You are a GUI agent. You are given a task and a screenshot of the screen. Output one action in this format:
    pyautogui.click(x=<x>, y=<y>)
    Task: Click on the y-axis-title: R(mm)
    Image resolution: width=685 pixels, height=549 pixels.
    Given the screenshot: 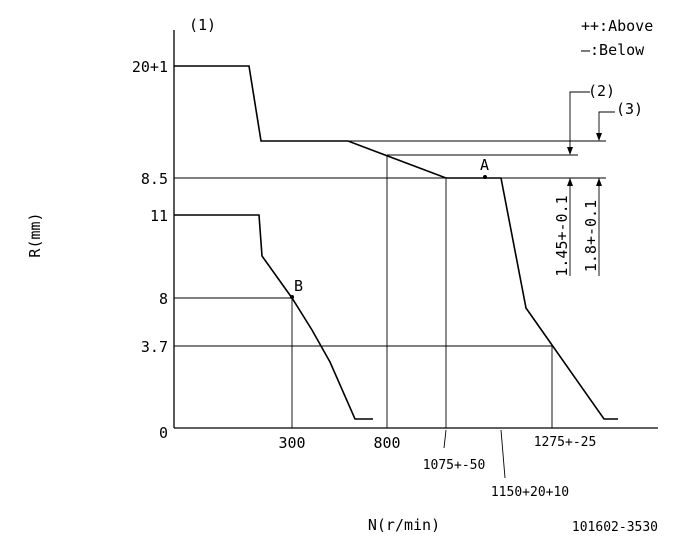 What is the action you would take?
    pyautogui.click(x=35, y=234)
    